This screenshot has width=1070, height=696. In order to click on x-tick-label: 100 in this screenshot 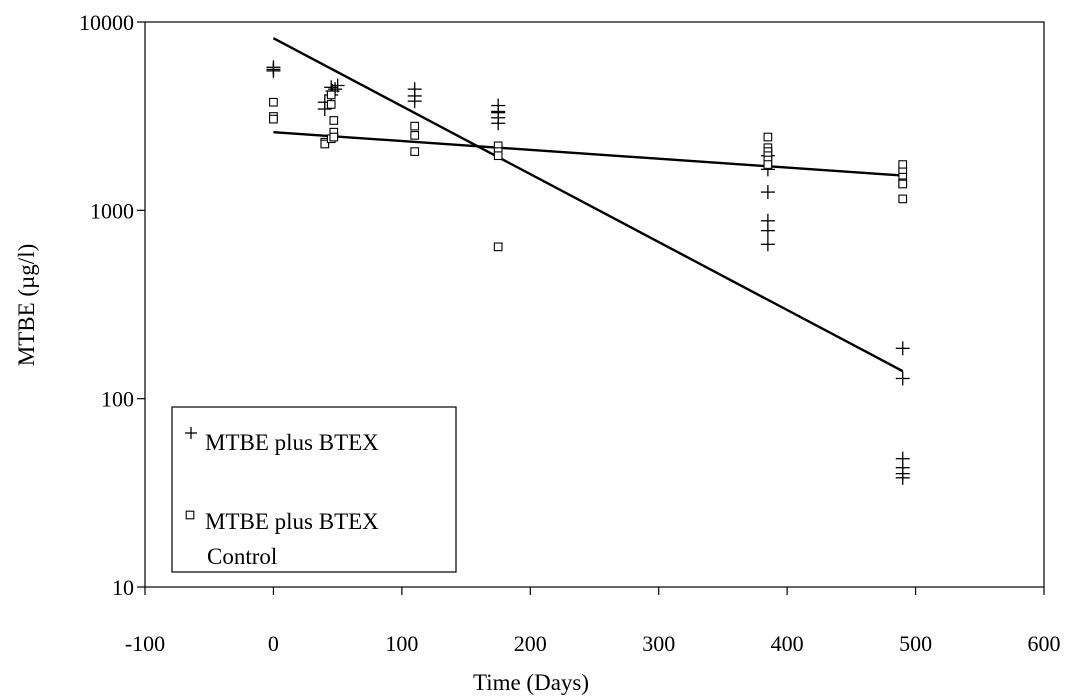, I will do `click(401, 643)`.